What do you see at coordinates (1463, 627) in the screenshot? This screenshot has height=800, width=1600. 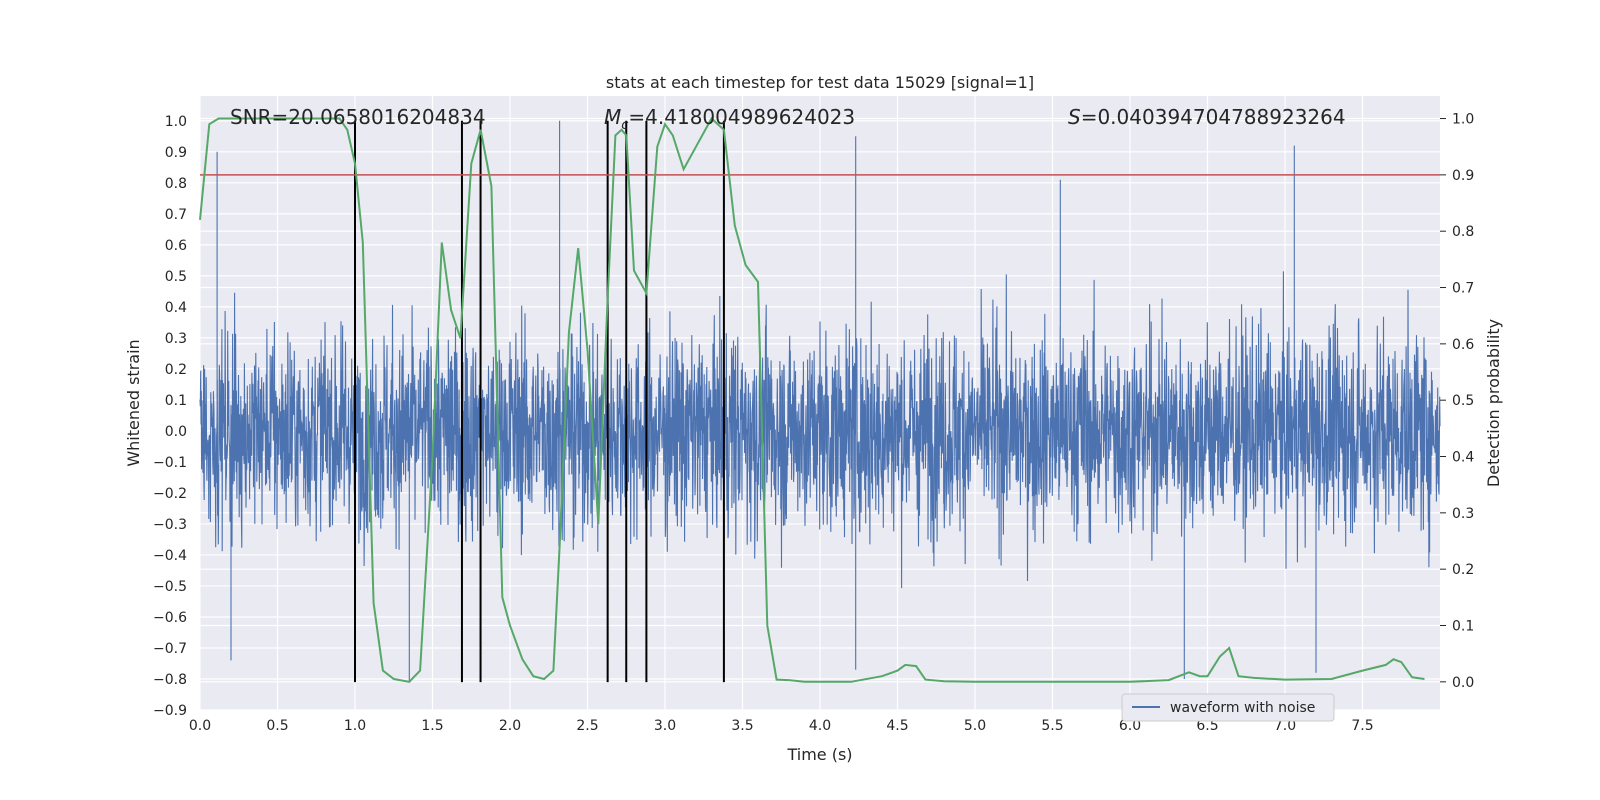 I see `right-y-tick-label: 0.1` at bounding box center [1463, 627].